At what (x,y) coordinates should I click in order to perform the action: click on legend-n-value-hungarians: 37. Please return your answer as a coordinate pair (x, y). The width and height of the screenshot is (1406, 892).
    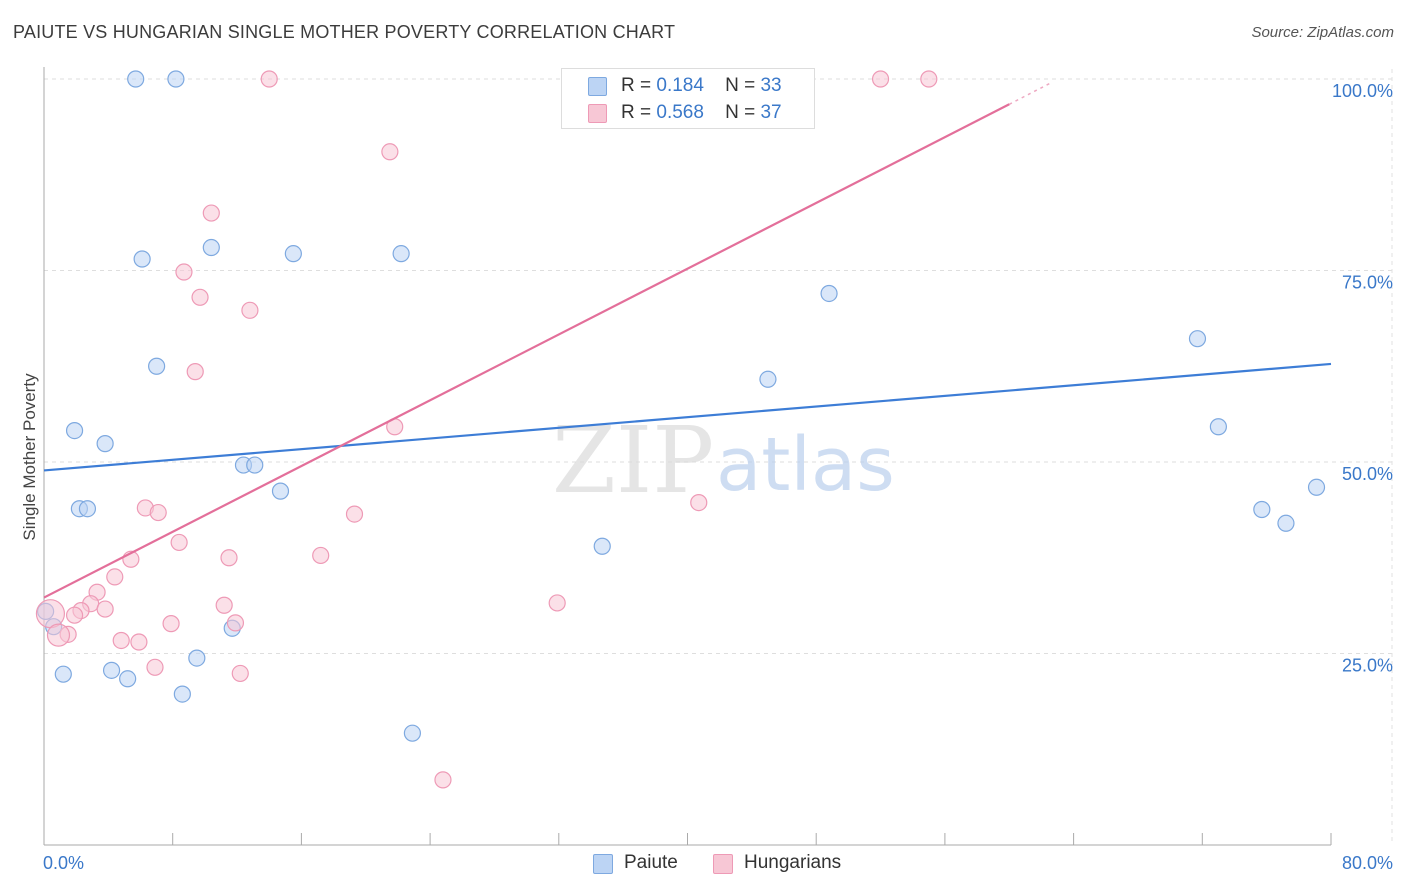
    Looking at the image, I should click on (771, 112).